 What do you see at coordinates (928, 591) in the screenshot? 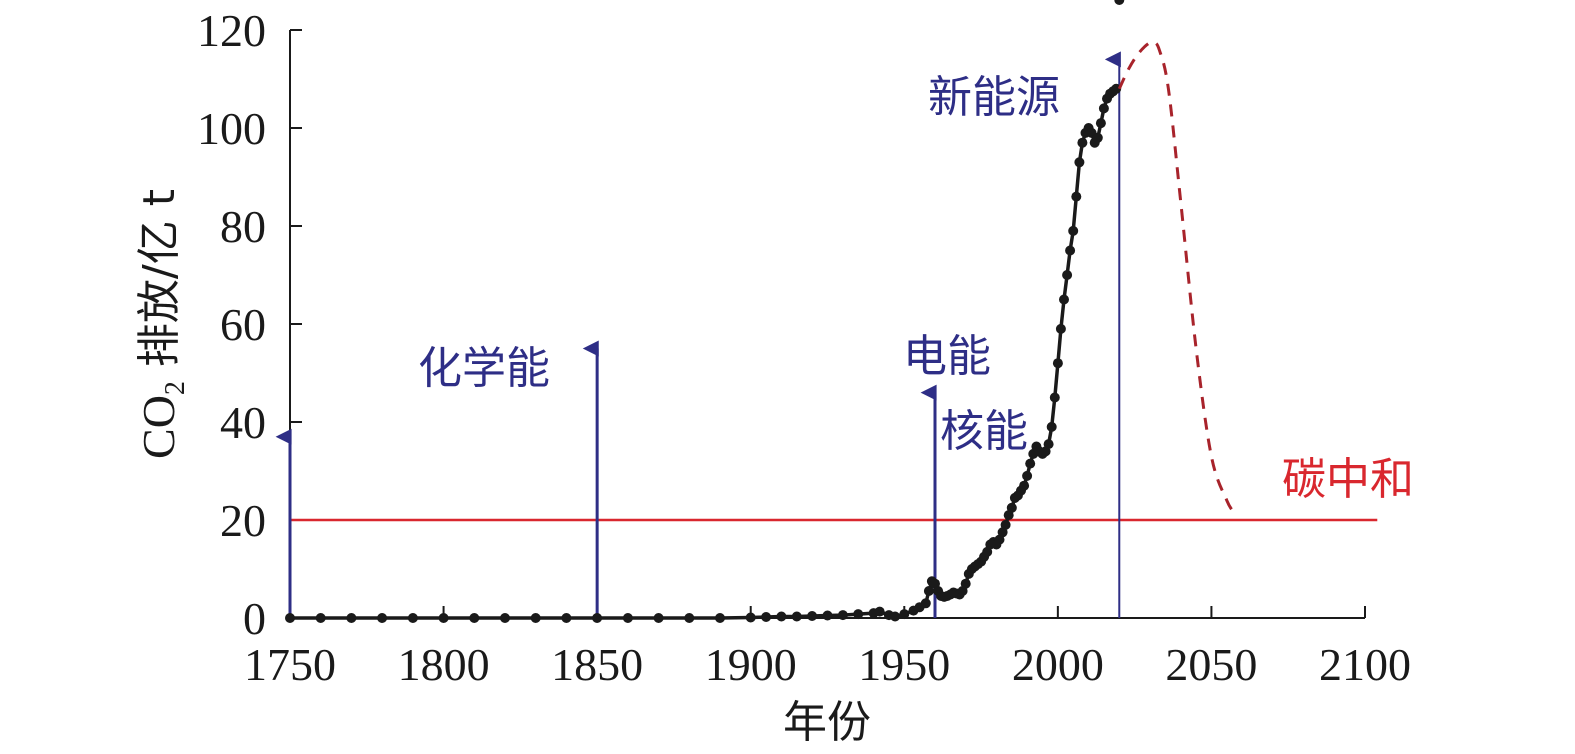
I see `data-point-1958` at bounding box center [928, 591].